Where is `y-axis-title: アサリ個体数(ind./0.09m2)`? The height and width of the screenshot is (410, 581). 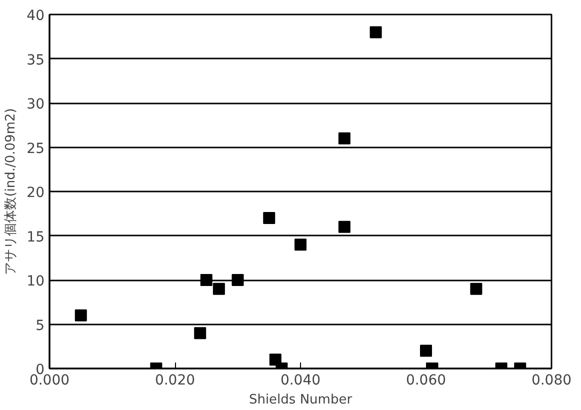
y-axis-title: アサリ個体数(ind./0.09m2) is located at coordinates (11, 191).